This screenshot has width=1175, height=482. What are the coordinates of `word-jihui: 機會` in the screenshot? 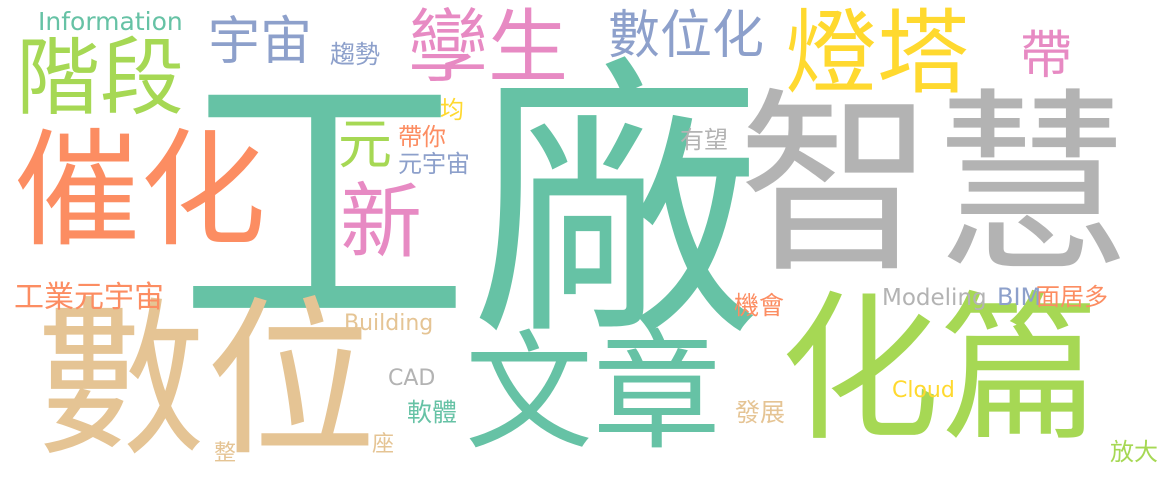 It's located at (759, 305).